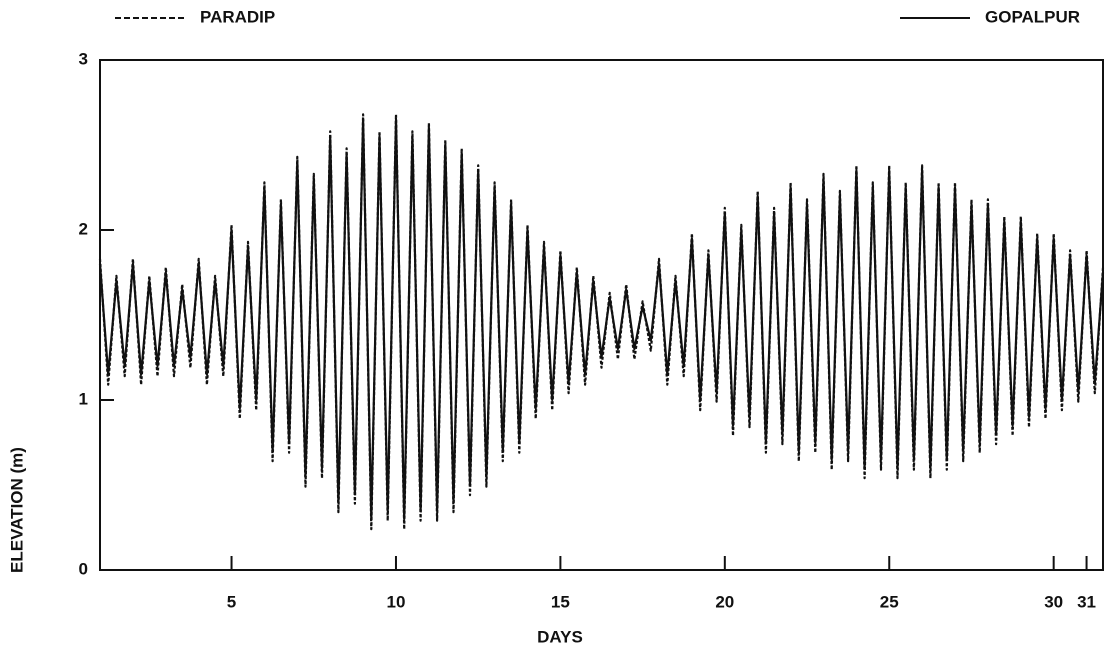  Describe the element at coordinates (724, 601) in the screenshot. I see `x-tick-label: 20` at that location.